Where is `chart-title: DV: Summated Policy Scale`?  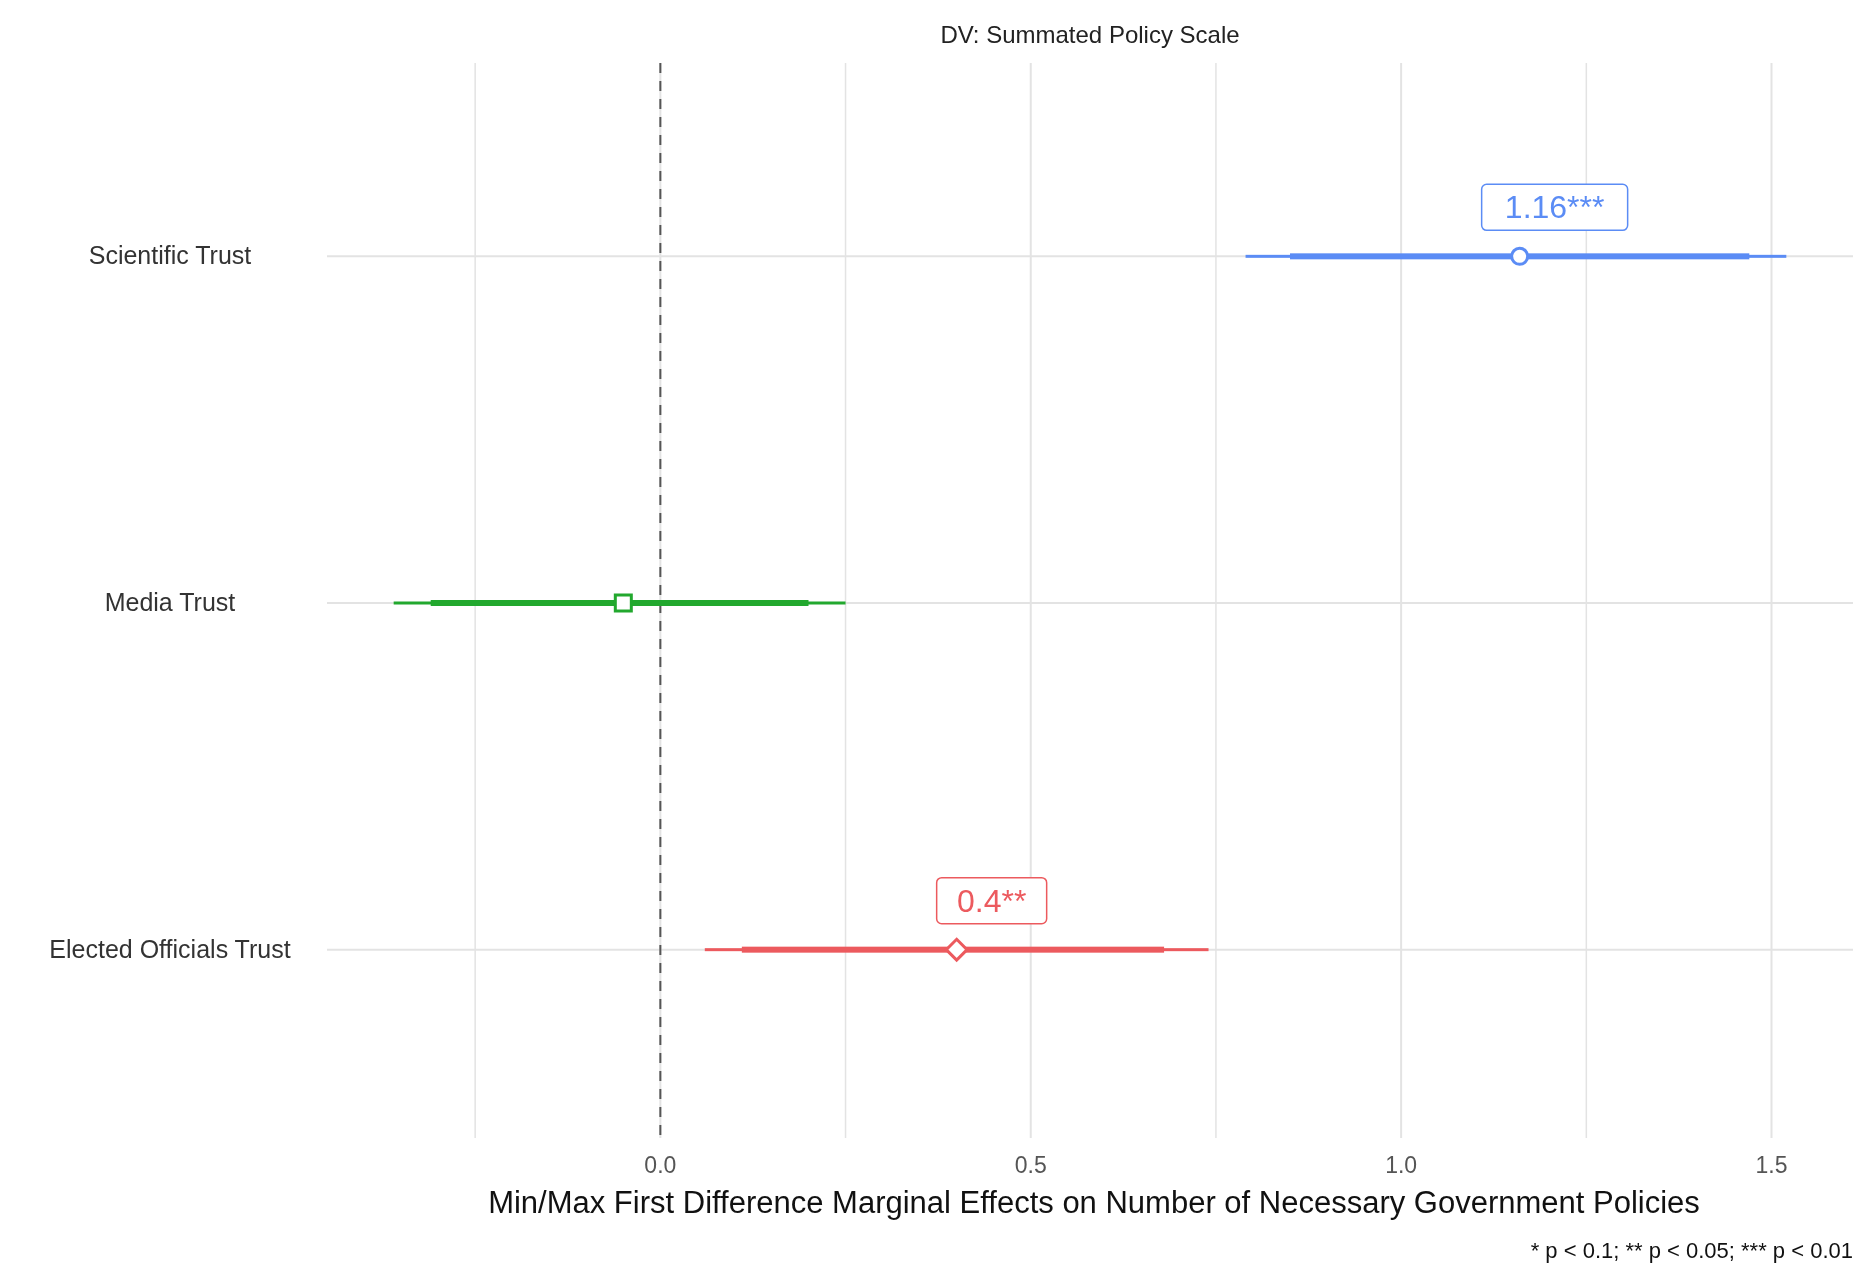
chart-title: DV: Summated Policy Scale is located at coordinates (1090, 34).